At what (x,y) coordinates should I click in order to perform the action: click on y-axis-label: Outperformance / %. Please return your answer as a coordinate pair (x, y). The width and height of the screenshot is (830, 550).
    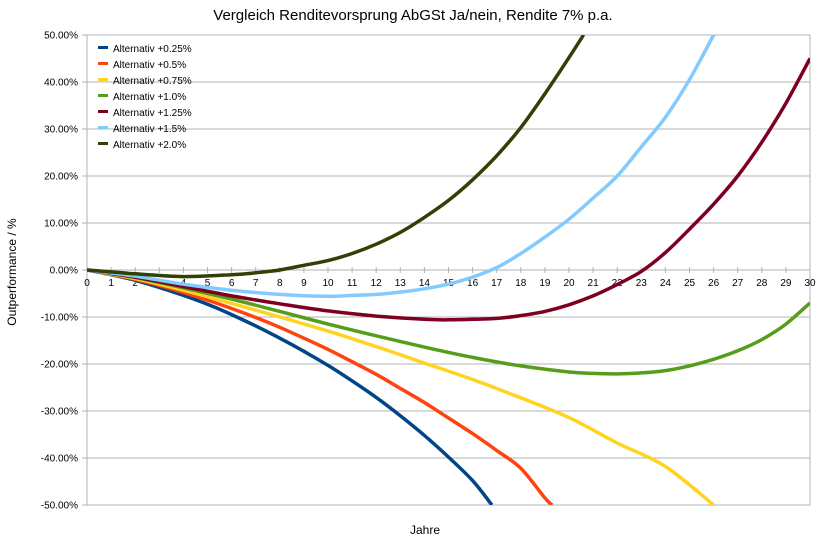
    Looking at the image, I should click on (12, 272).